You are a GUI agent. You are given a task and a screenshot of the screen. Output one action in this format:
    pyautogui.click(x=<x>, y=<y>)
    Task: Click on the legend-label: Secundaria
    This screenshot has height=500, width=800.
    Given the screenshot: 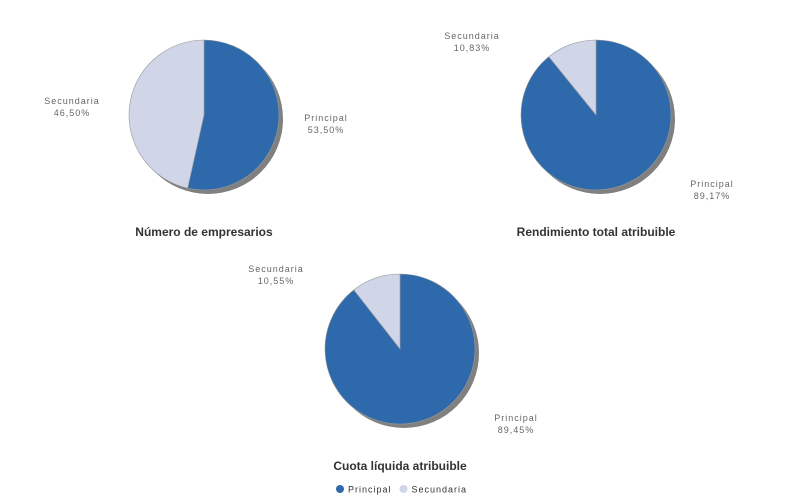 What is the action you would take?
    pyautogui.click(x=440, y=490)
    